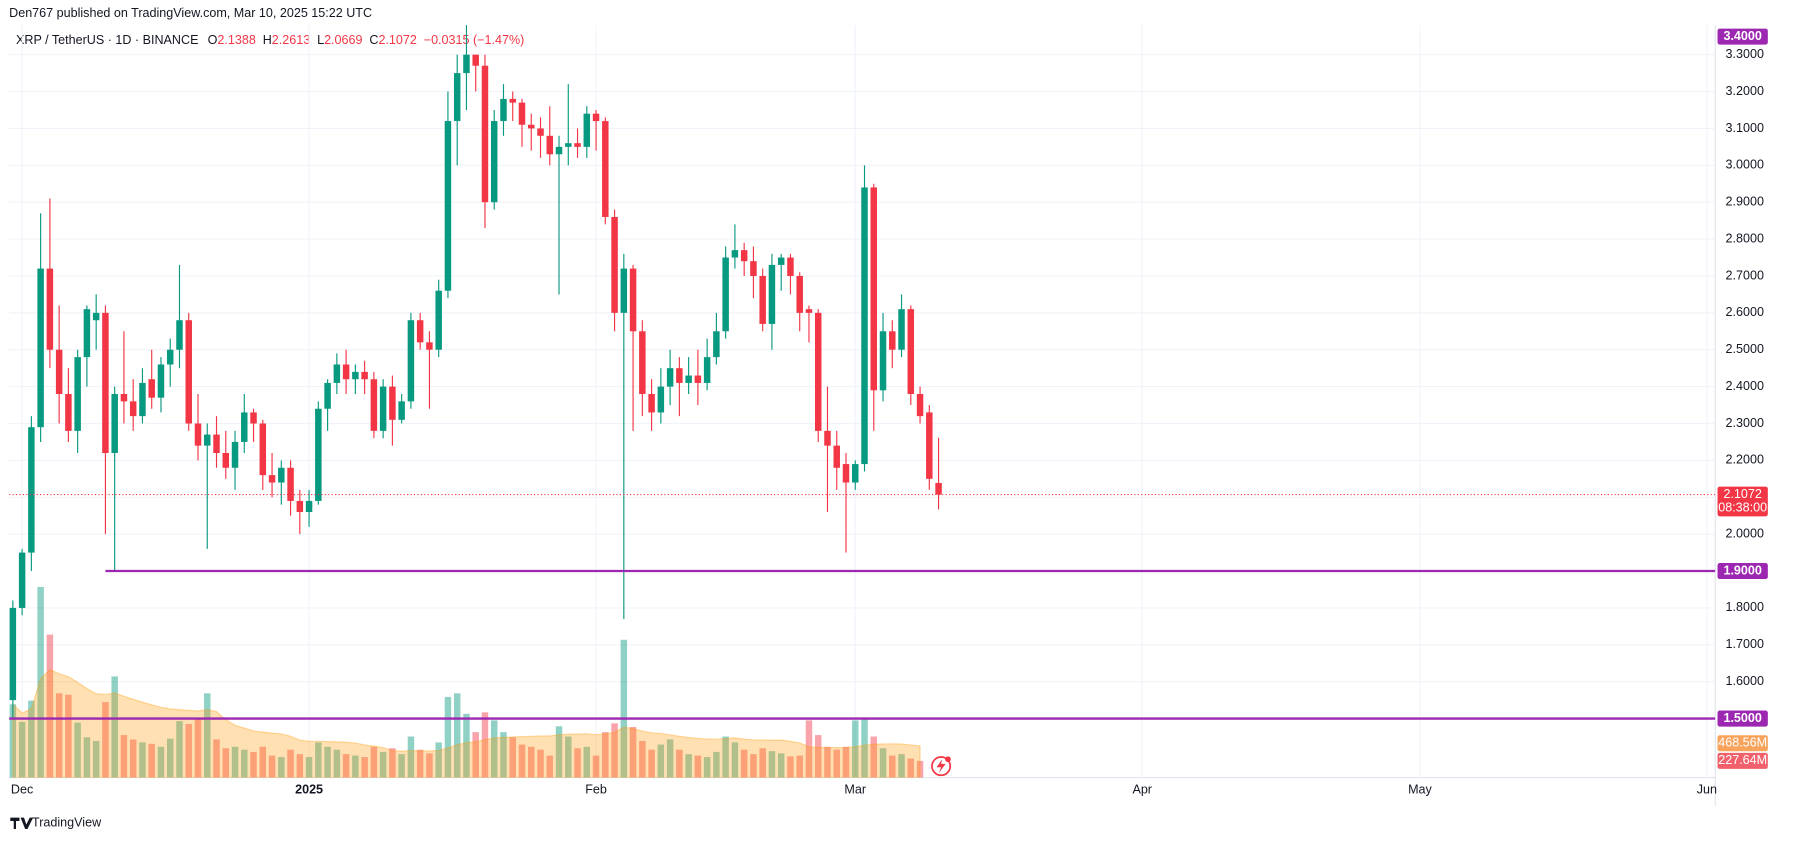 Image resolution: width=1793 pixels, height=842 pixels. What do you see at coordinates (373, 40) in the screenshot?
I see `legend-key: C` at bounding box center [373, 40].